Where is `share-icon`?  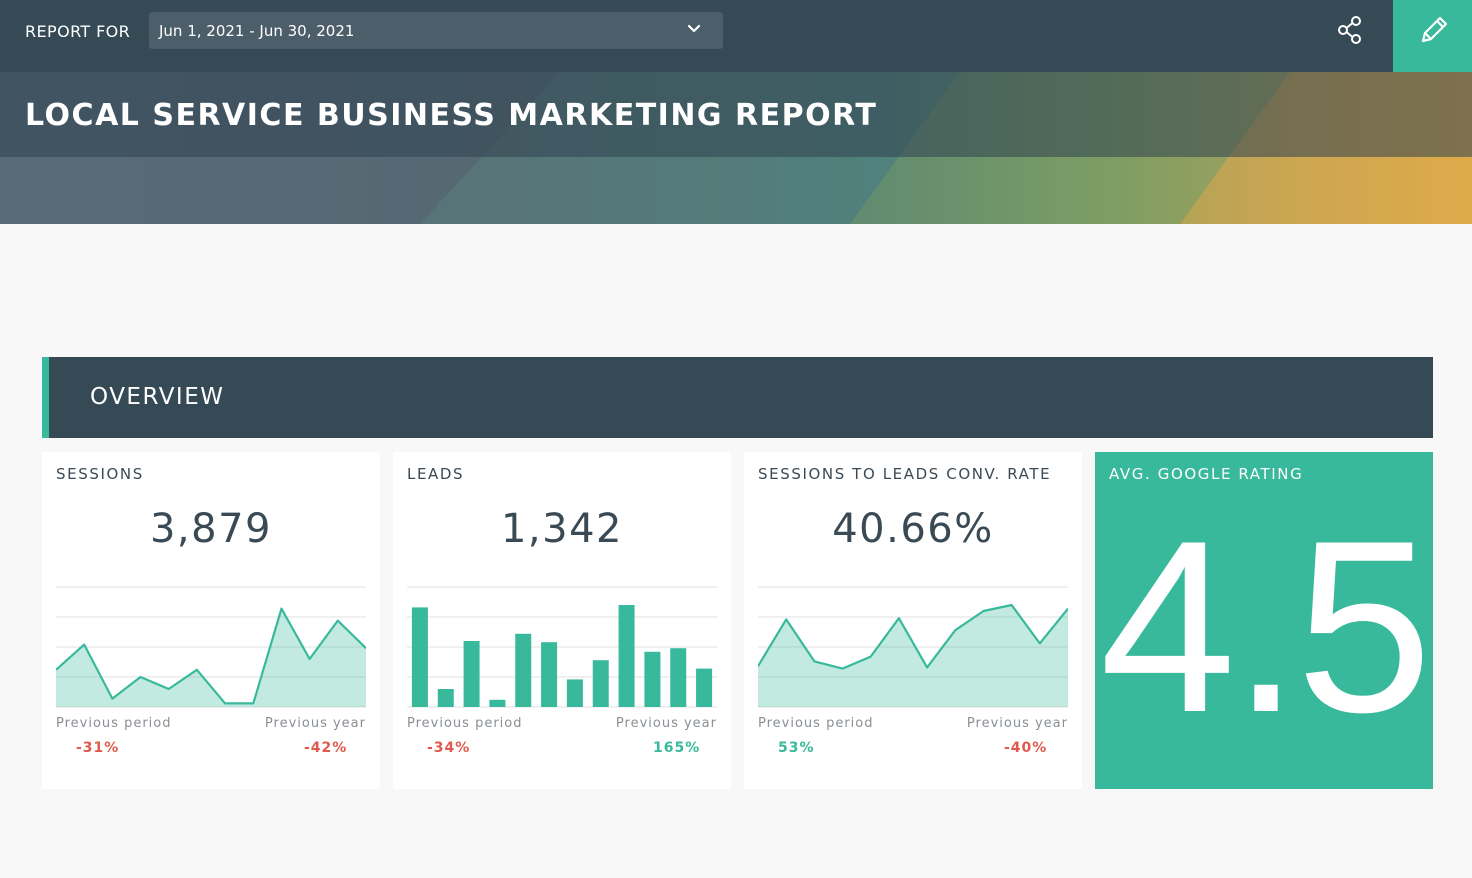
share-icon is located at coordinates (1349, 30).